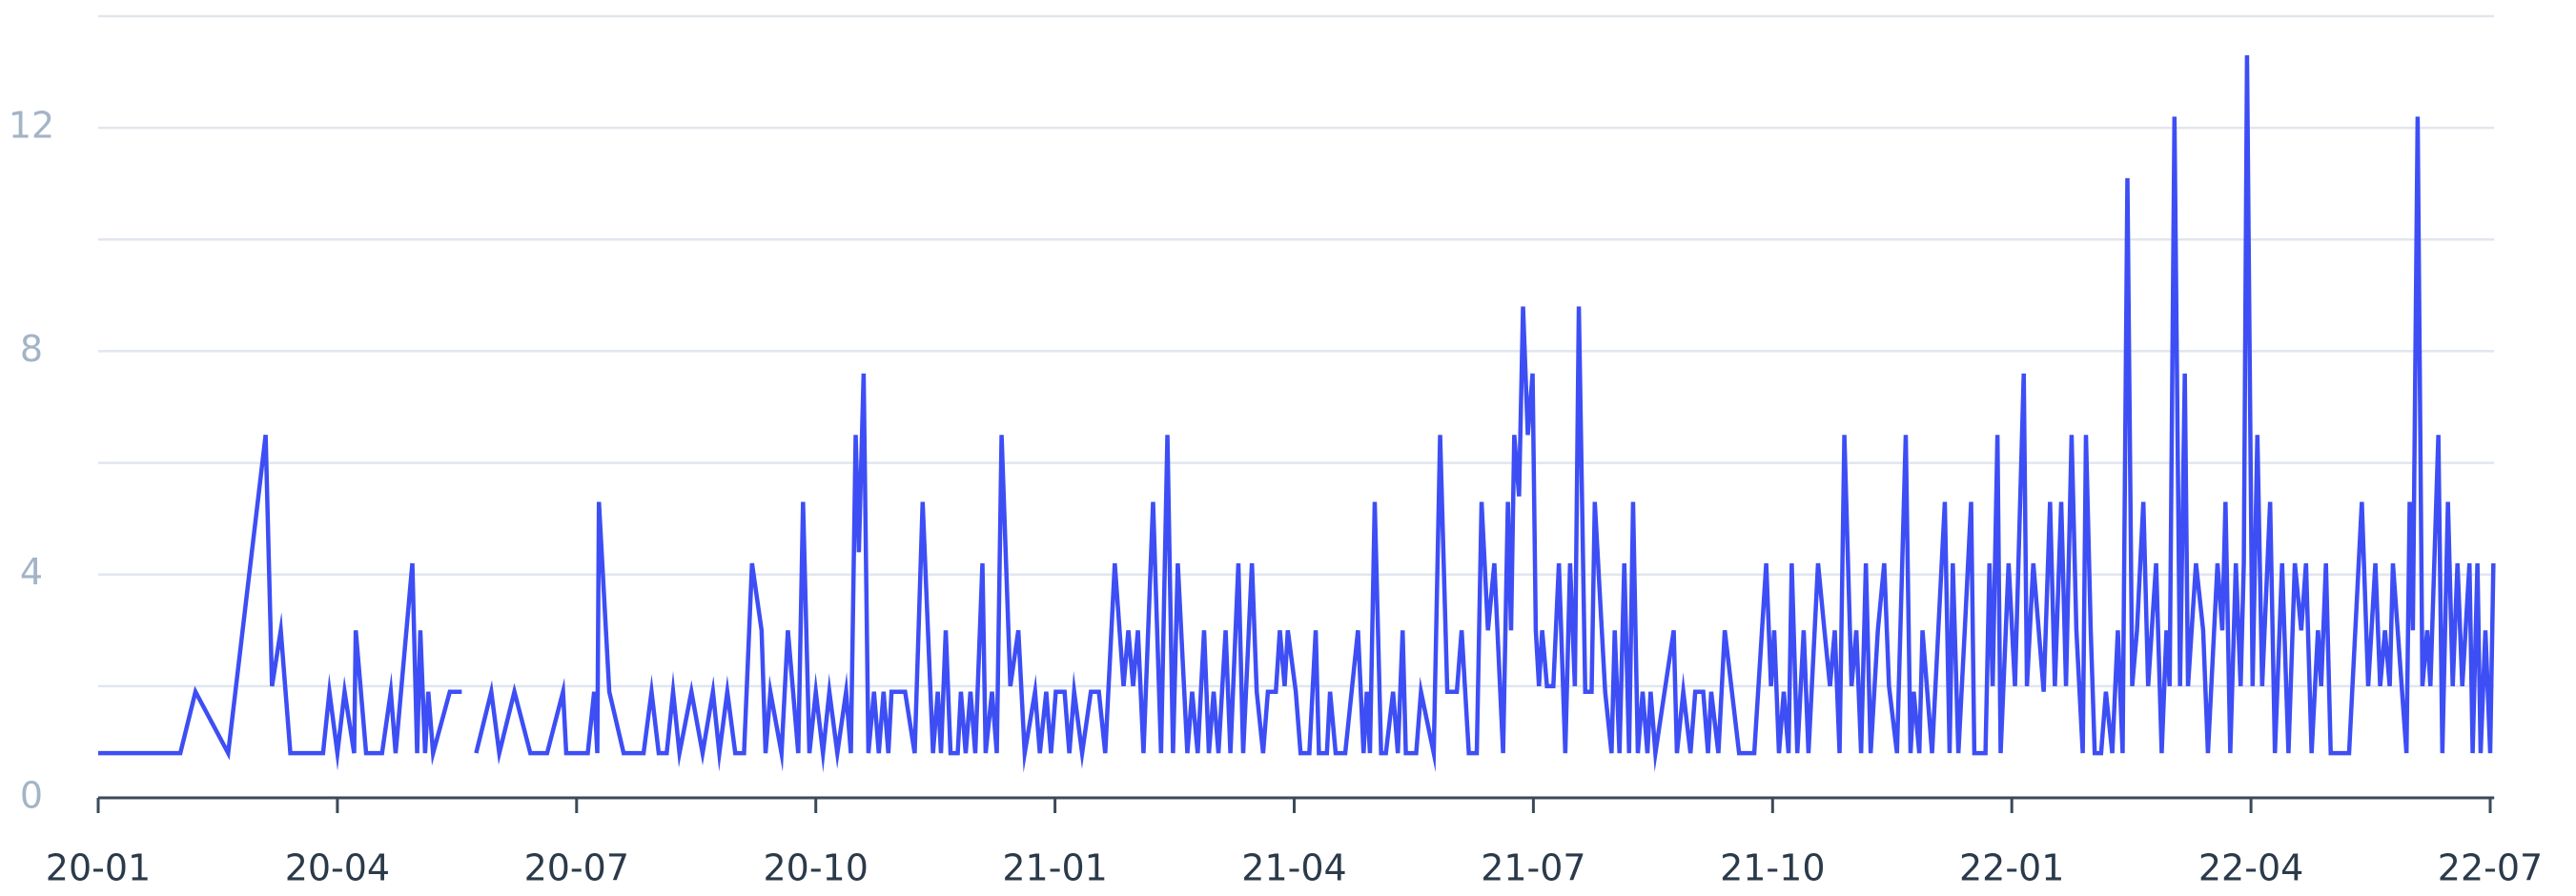  Describe the element at coordinates (2490, 868) in the screenshot. I see `x-tick-label: 22-07` at that location.